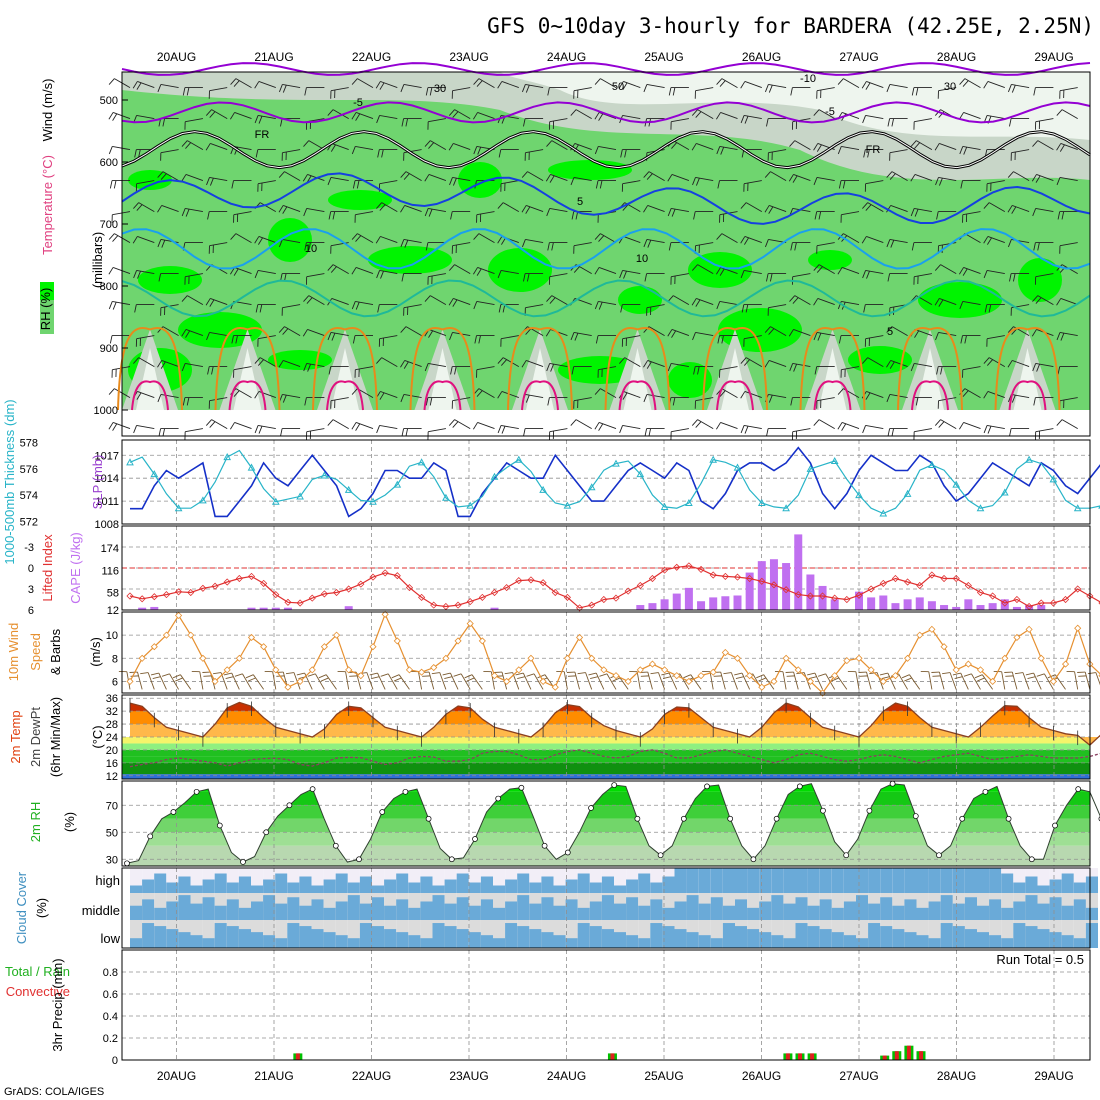 This screenshot has width=1100, height=1100. What do you see at coordinates (290, 240) in the screenshot?
I see `rh-moist-patch` at bounding box center [290, 240].